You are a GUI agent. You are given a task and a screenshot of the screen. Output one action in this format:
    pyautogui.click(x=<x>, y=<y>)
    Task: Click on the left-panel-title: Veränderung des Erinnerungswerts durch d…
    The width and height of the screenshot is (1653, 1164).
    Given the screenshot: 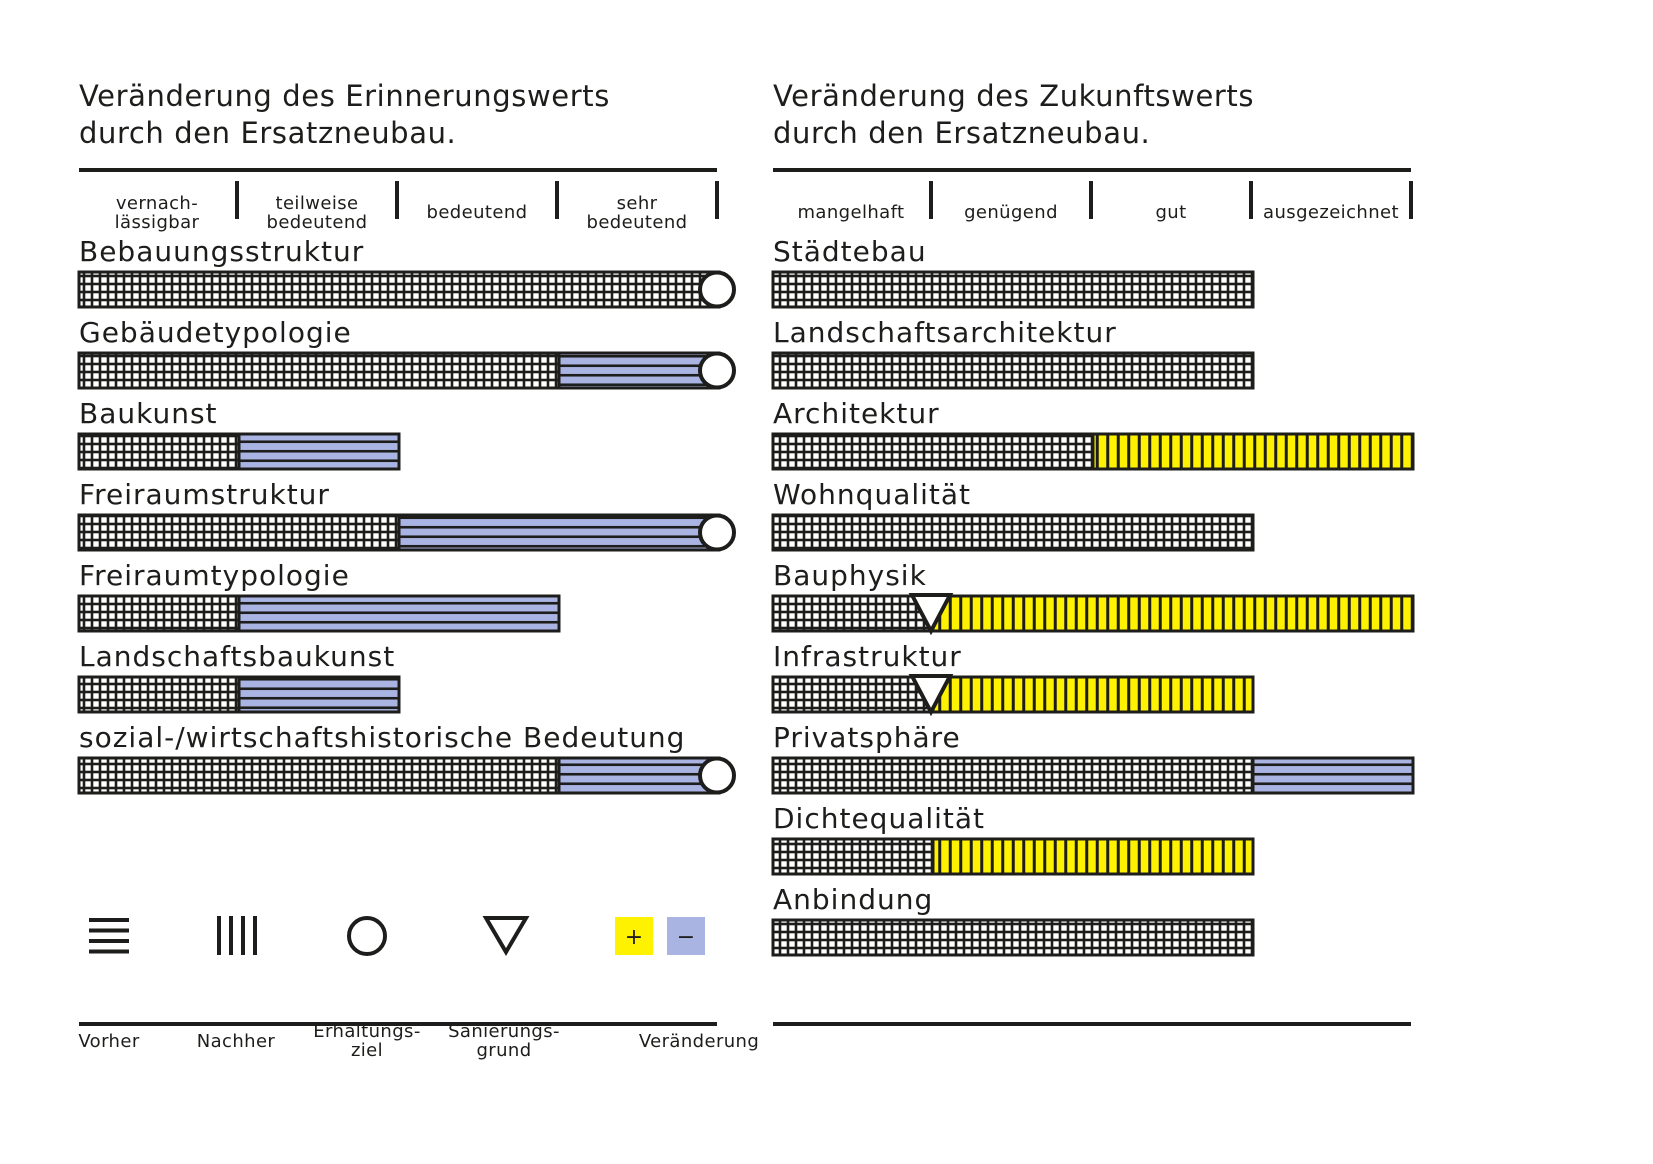 What is the action you would take?
    pyautogui.click(x=344, y=114)
    